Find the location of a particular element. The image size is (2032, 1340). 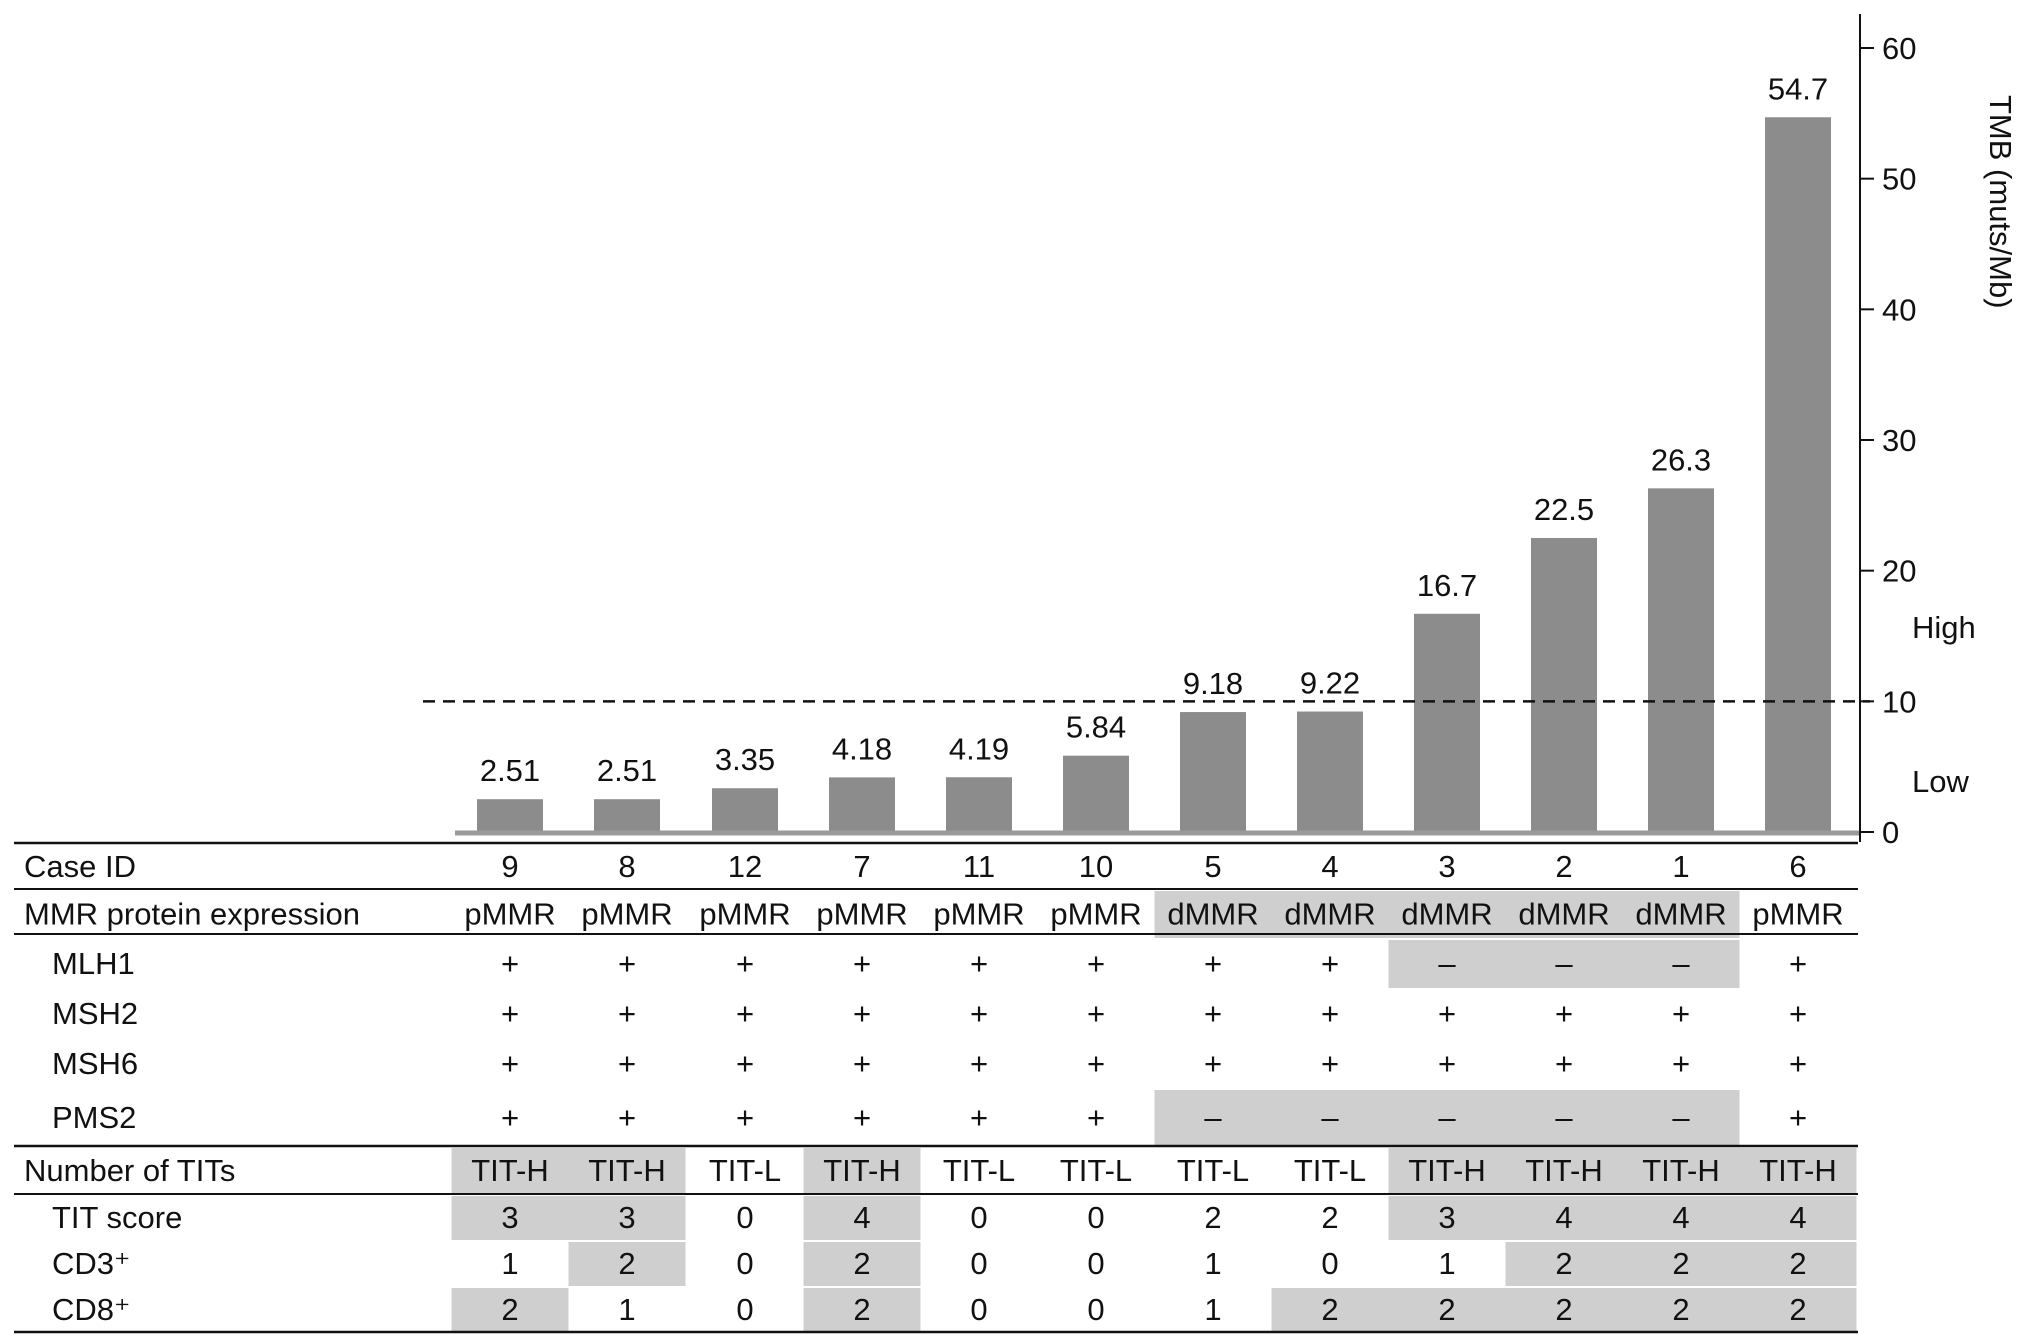

y-tick-label-60: 60 is located at coordinates (1899, 48).